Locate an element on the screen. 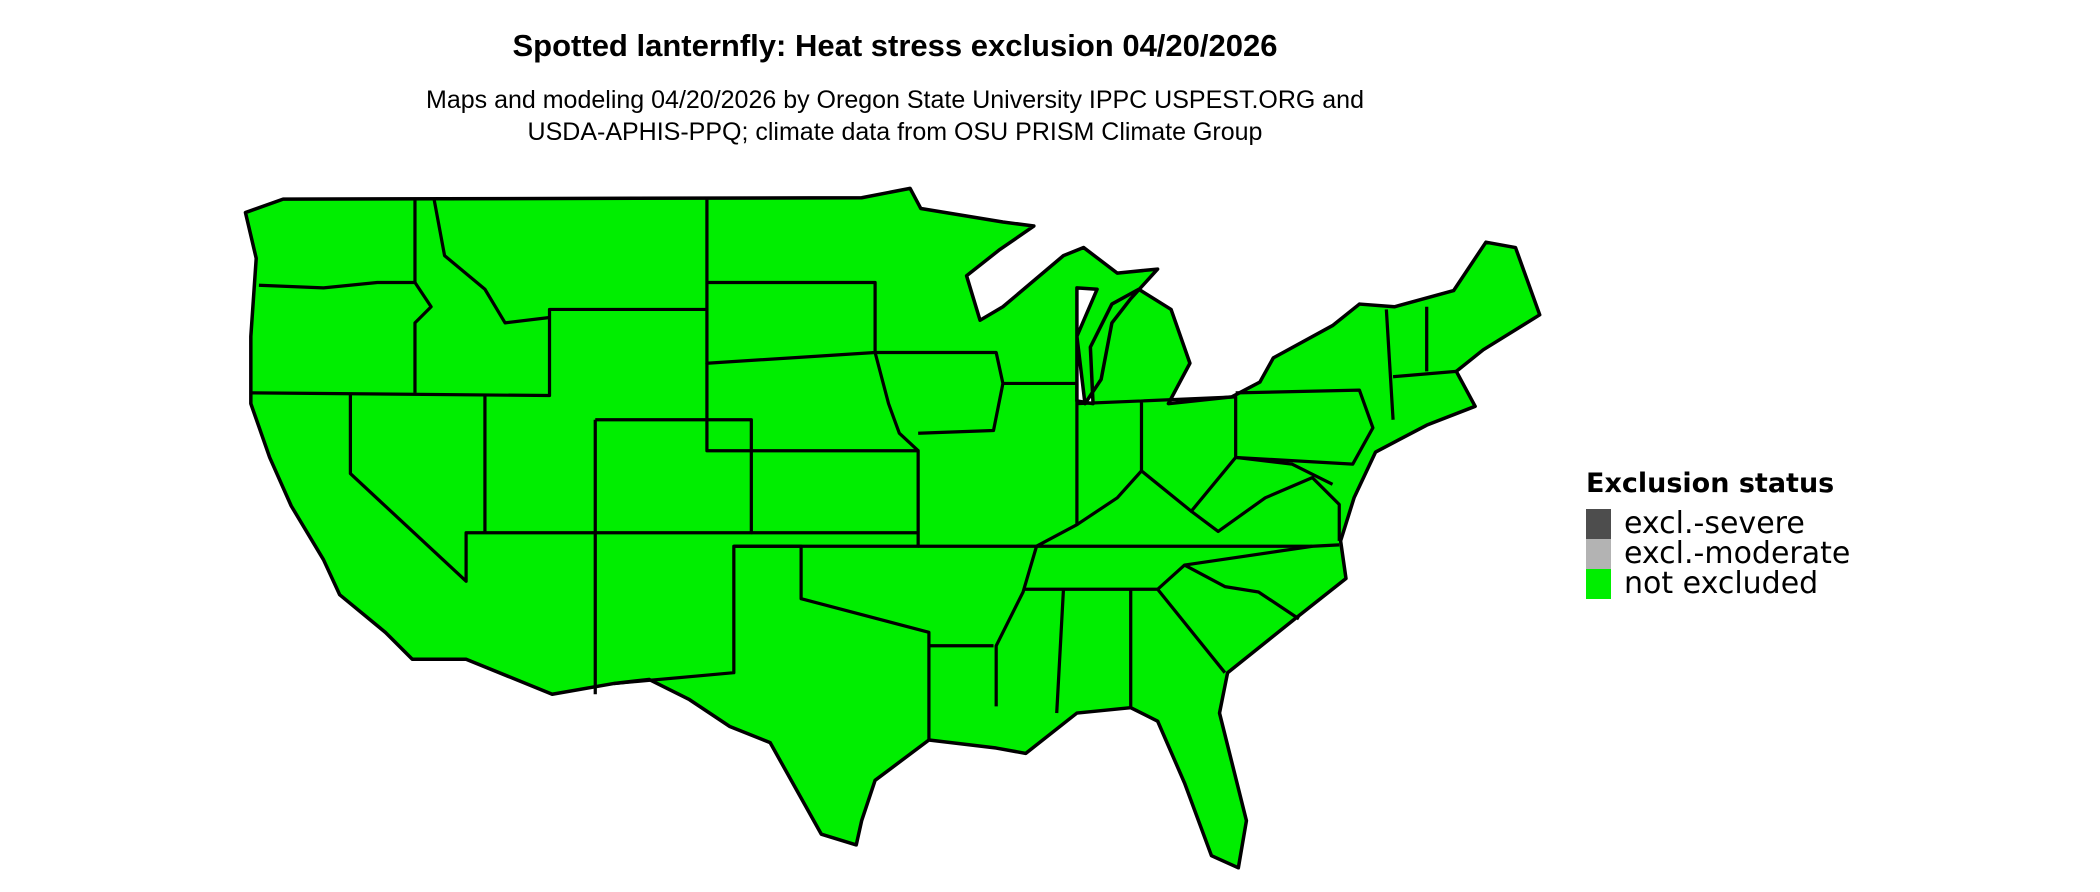 Image resolution: width=2100 pixels, height=892 pixels. legend-item-not-excluded: not excluded is located at coordinates (1718, 584).